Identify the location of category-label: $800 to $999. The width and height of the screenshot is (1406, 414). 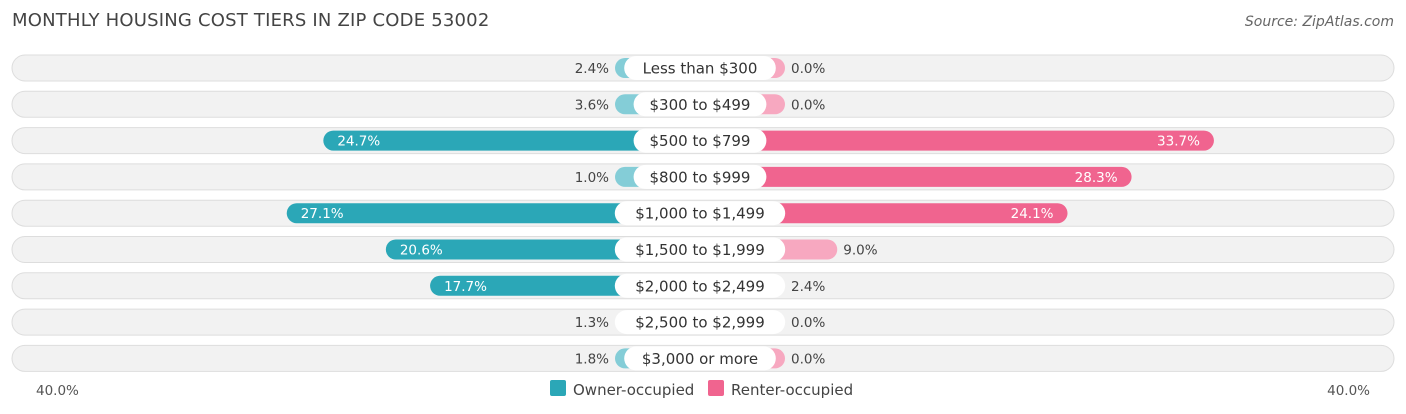
(700, 177).